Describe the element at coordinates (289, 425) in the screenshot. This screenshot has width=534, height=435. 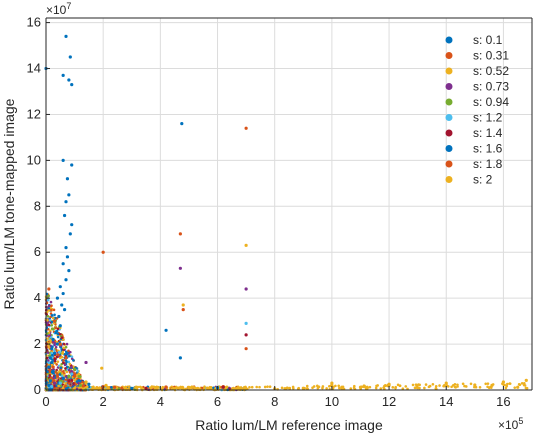
I see `x-axis-label: Ratio lum/LM reference image` at that location.